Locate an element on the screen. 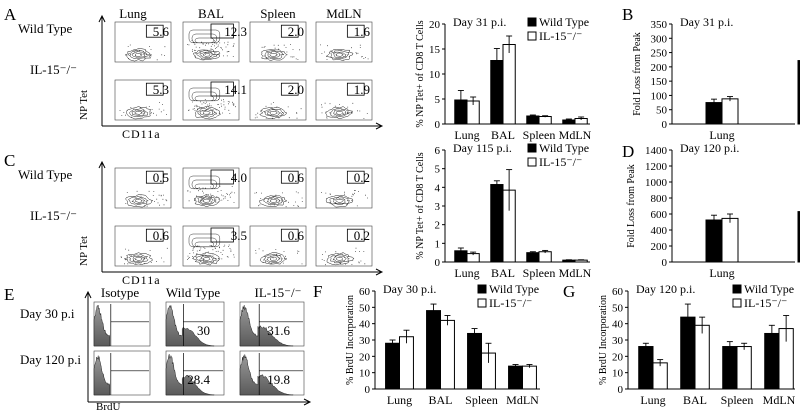 The image size is (800, 412). gate-percentage: 5.3 is located at coordinates (161, 89).